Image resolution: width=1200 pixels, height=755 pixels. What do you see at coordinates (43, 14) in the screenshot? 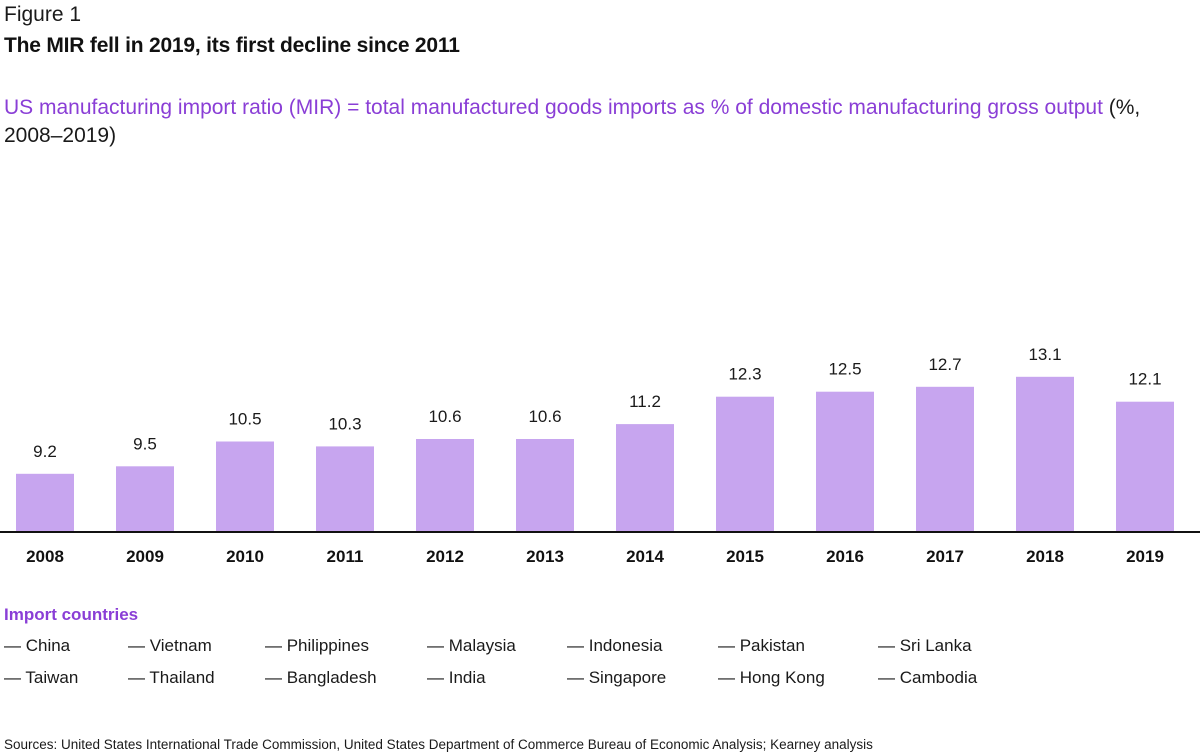
I see `figure-label: Figure 1` at bounding box center [43, 14].